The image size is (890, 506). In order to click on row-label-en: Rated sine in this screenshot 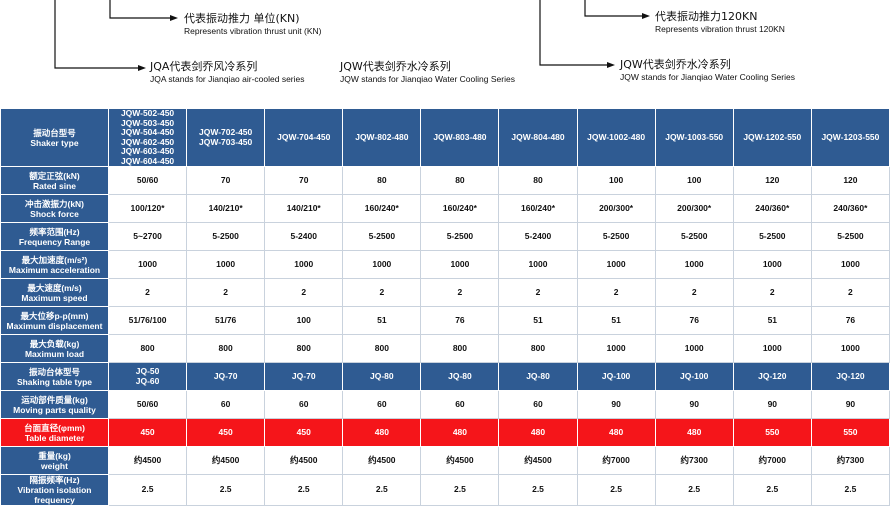, I will do `click(54, 185)`.